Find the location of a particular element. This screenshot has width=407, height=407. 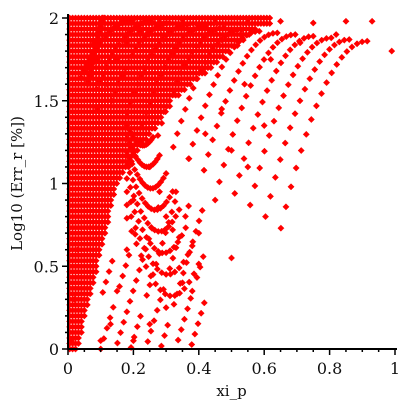

x-axis-label: xi_p is located at coordinates (231, 391).